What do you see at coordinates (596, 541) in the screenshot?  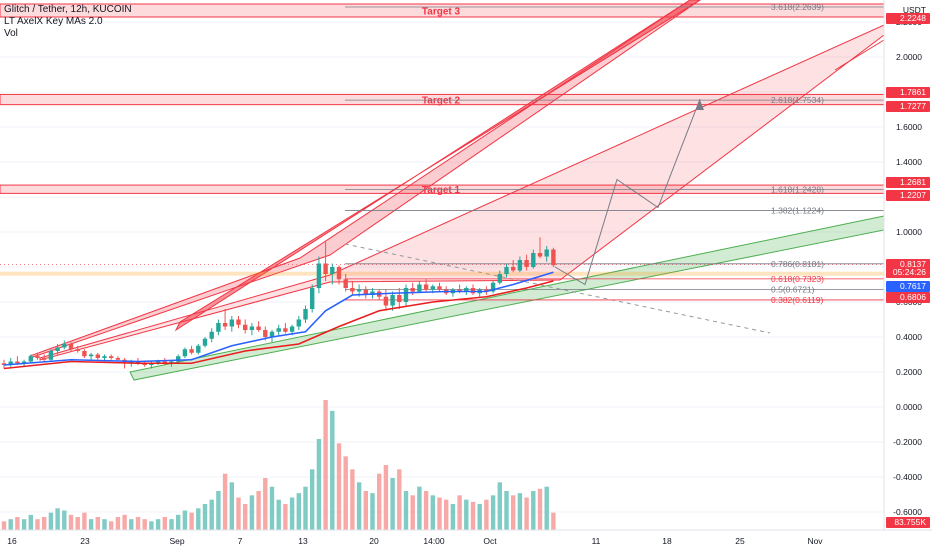 I see `time-tick: 11` at bounding box center [596, 541].